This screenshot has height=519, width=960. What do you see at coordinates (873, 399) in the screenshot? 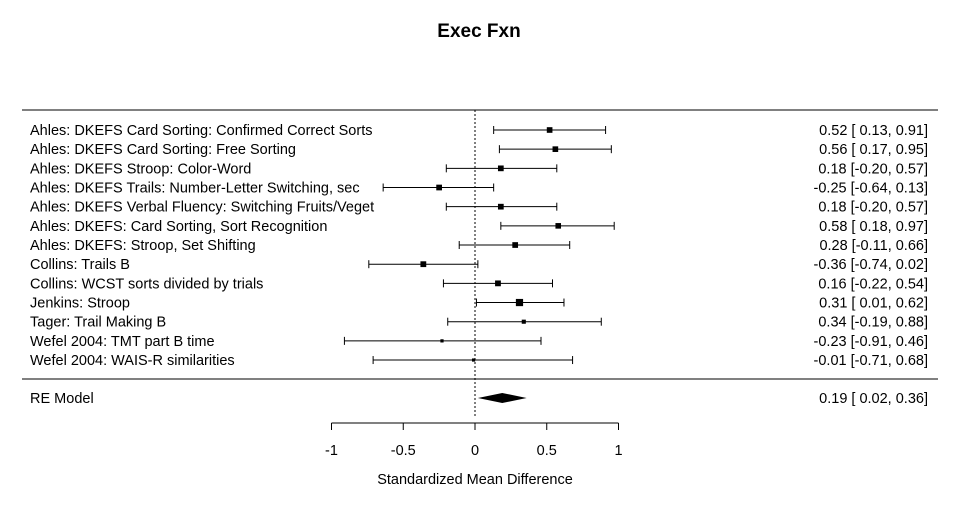
I see `summary-estimate-text: 0.19 [ 0.02, 0.36]` at bounding box center [873, 399].